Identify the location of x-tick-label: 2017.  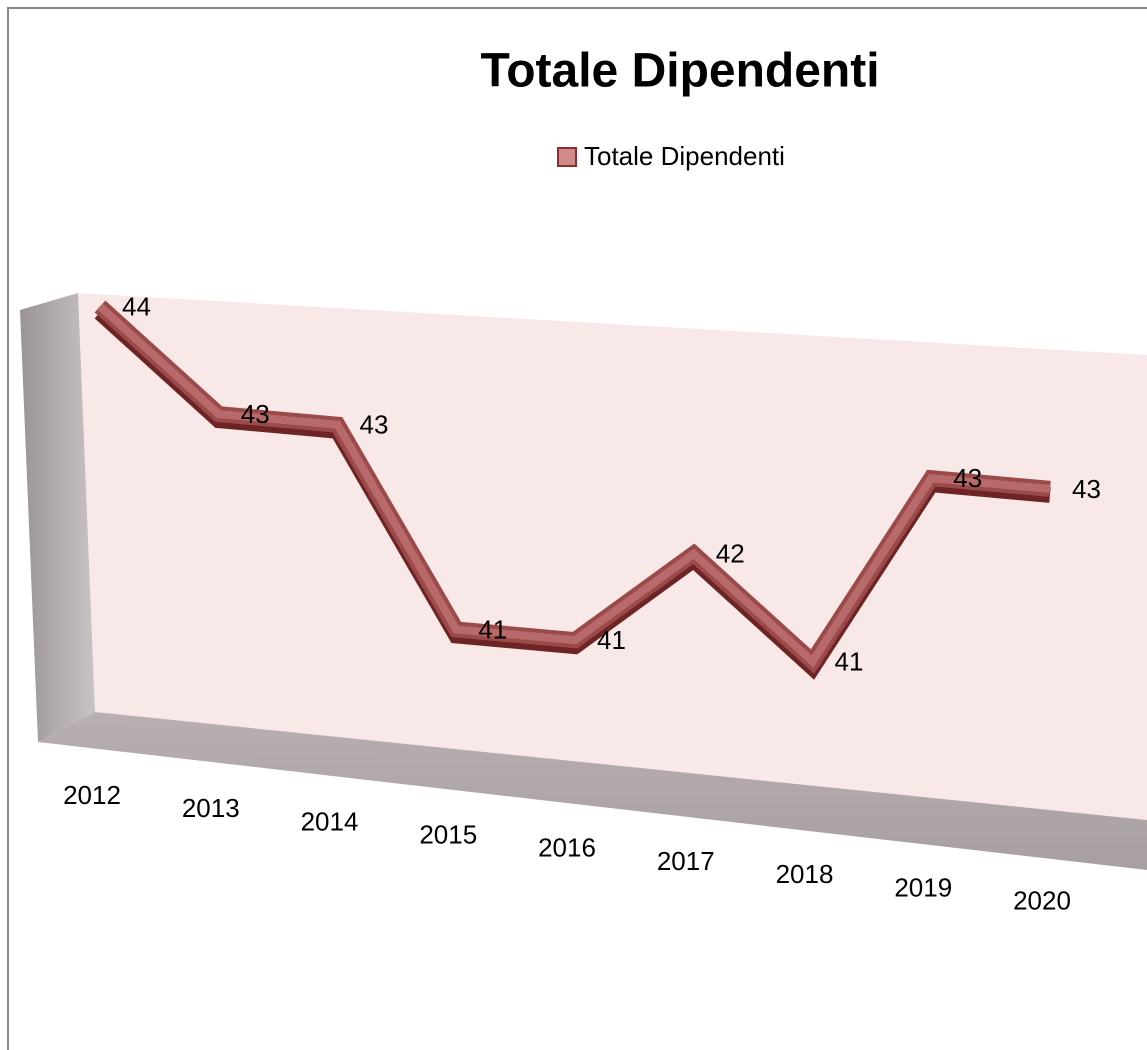
(686, 861).